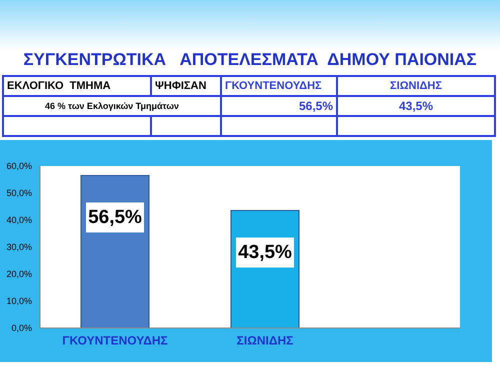  I want to click on data-label: 56,5%, so click(115, 217).